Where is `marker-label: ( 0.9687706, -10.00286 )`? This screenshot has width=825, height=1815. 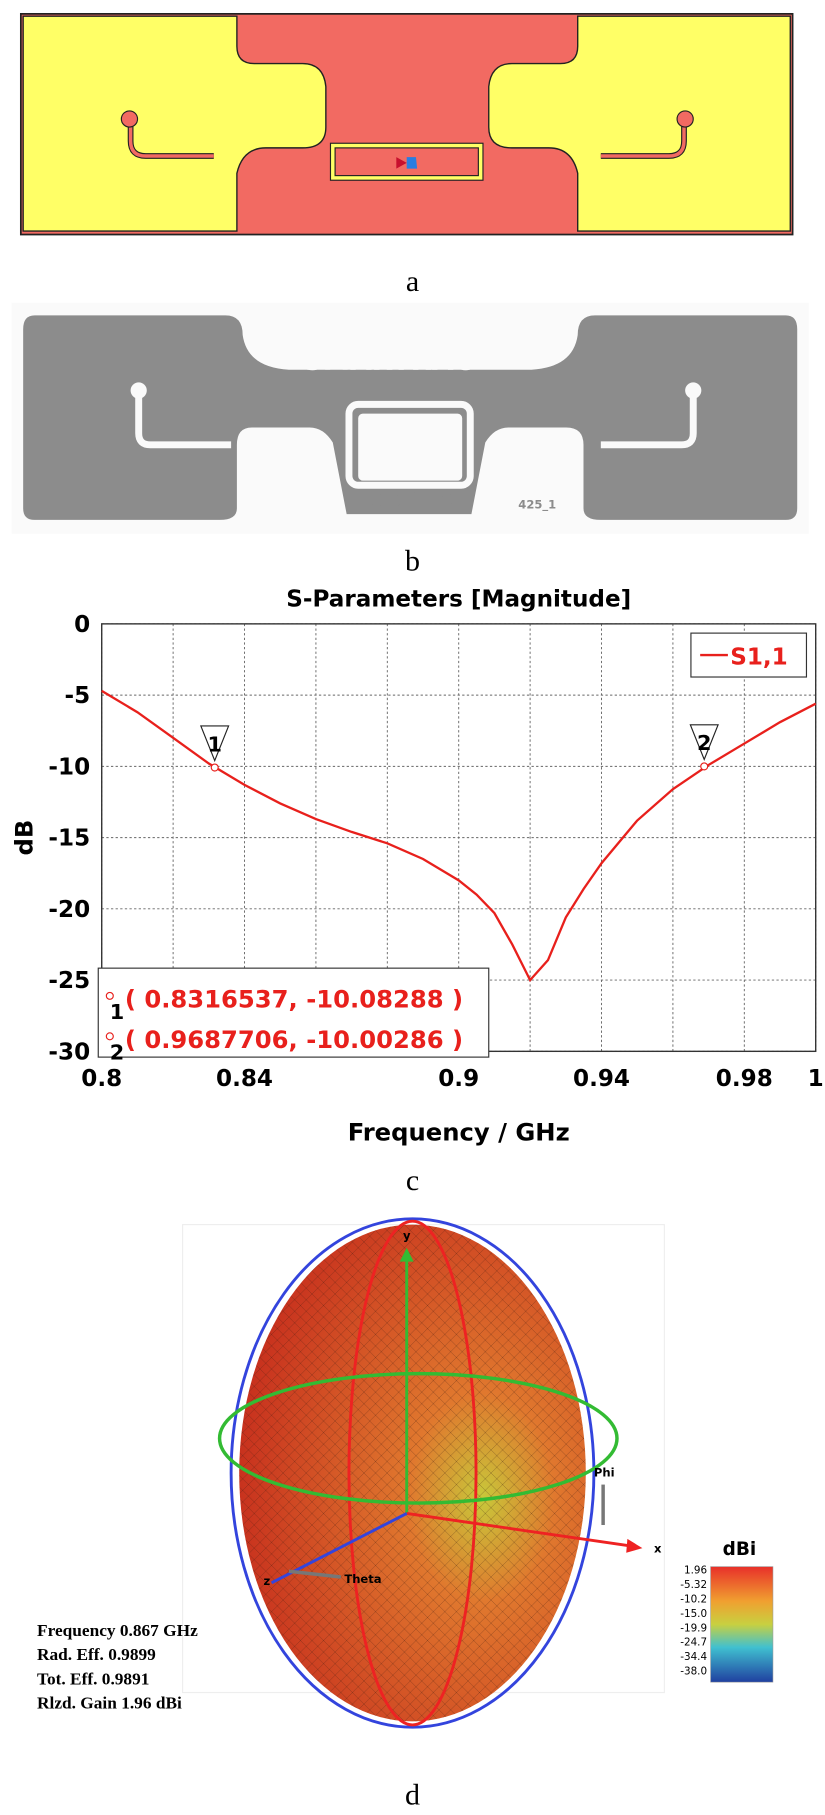
marker-label: ( 0.9687706, -10.00286 ) is located at coordinates (294, 1039).